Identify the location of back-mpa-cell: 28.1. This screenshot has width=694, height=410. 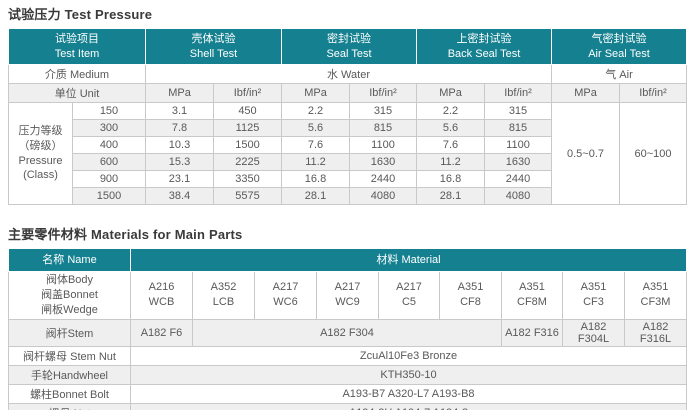
(450, 196).